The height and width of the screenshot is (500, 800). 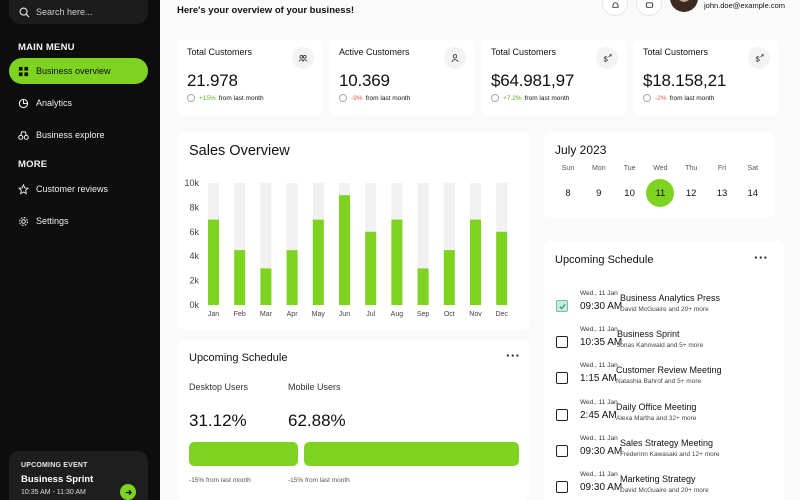 What do you see at coordinates (761, 257) in the screenshot?
I see `schedule-more-options-button: ···` at bounding box center [761, 257].